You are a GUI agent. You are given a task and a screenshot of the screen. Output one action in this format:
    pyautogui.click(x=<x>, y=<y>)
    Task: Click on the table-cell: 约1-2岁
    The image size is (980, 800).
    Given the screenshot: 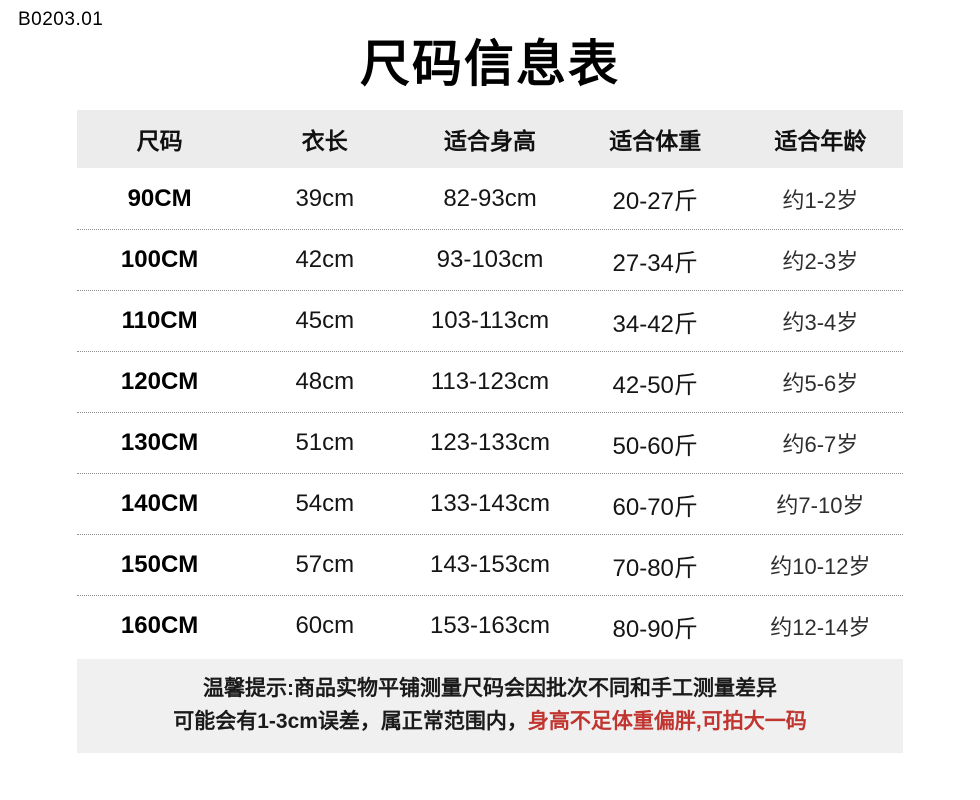 What is the action you would take?
    pyautogui.click(x=820, y=200)
    